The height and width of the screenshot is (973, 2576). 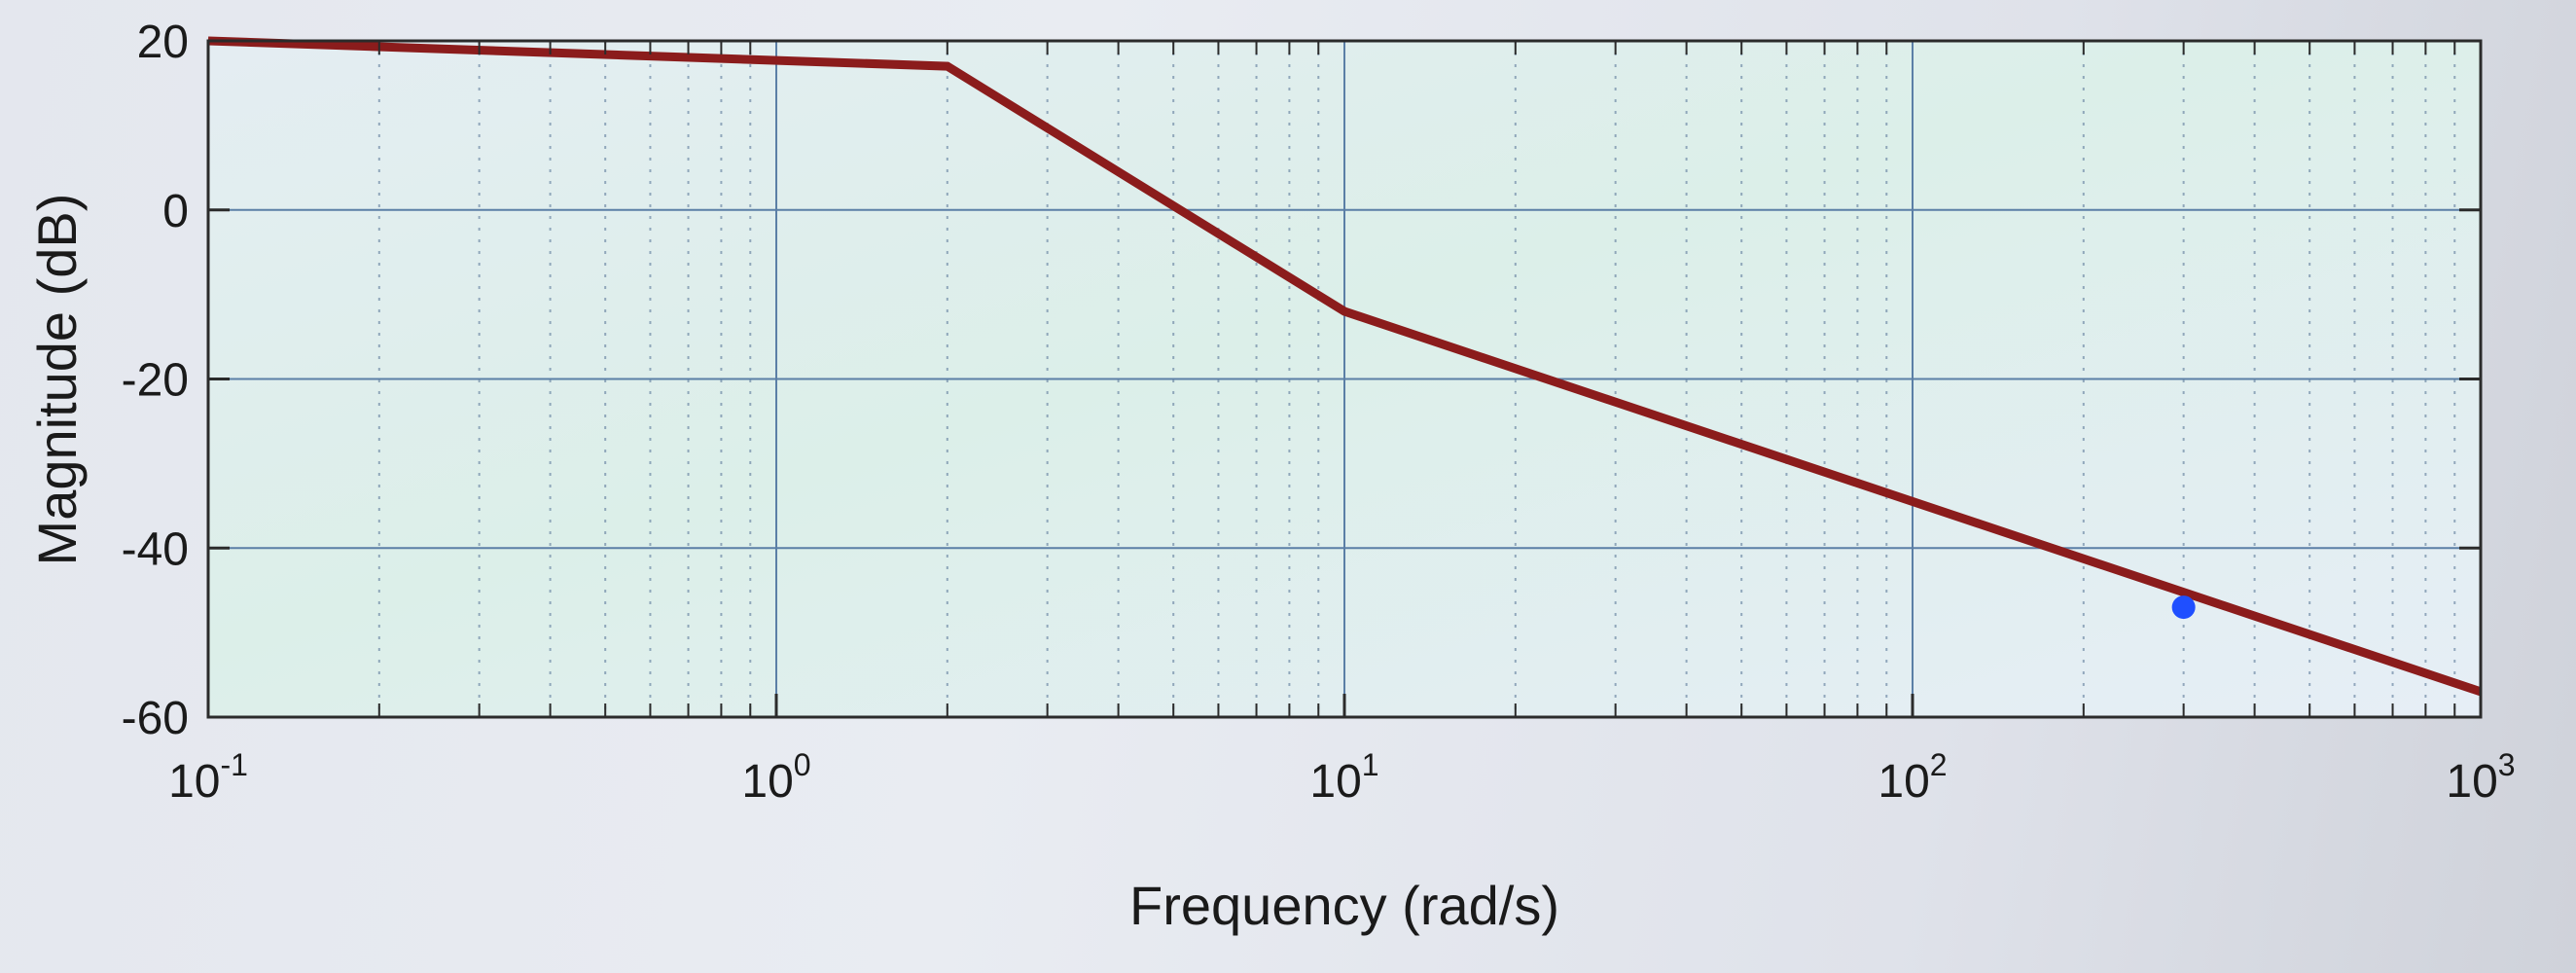 What do you see at coordinates (775, 777) in the screenshot?
I see `x-tick-label: 10⁰` at bounding box center [775, 777].